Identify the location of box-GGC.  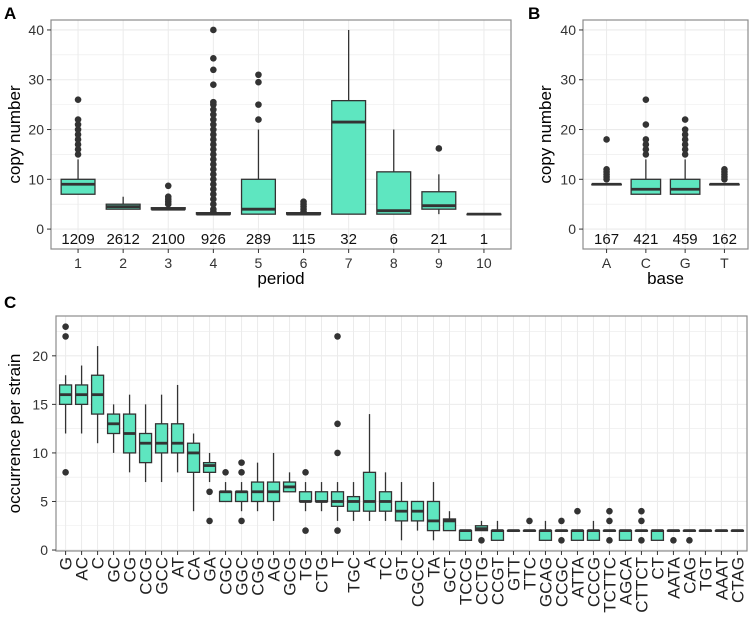
(241, 492).